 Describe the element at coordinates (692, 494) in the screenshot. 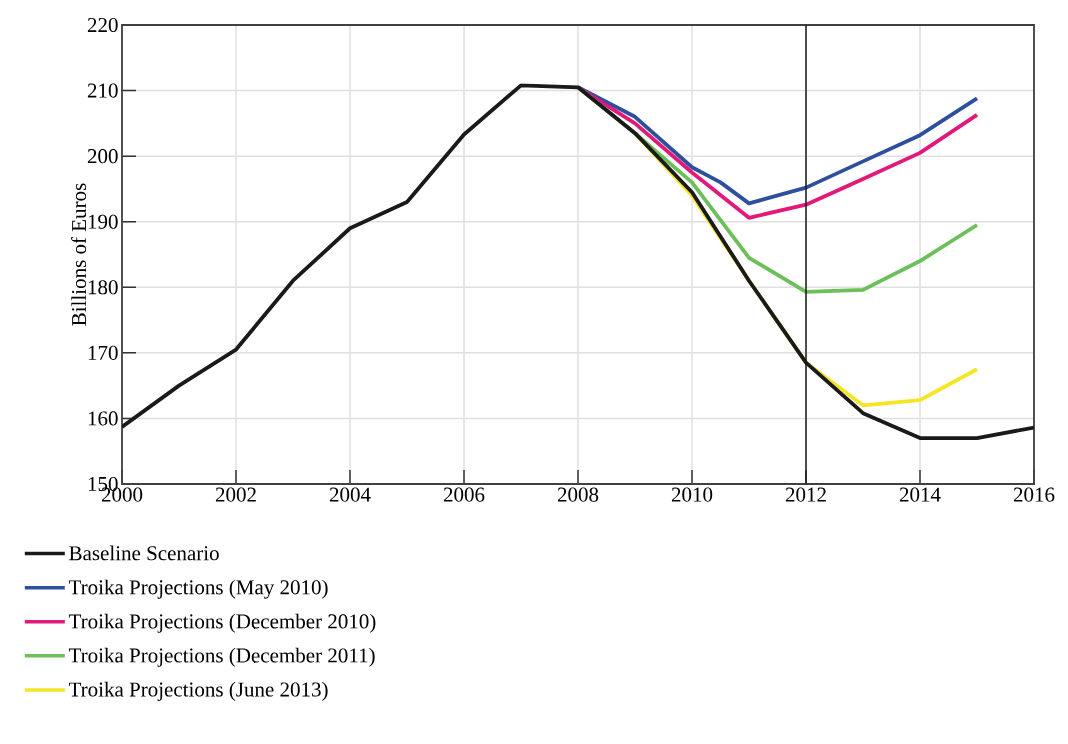

I see `x-tick-label: 2010` at that location.